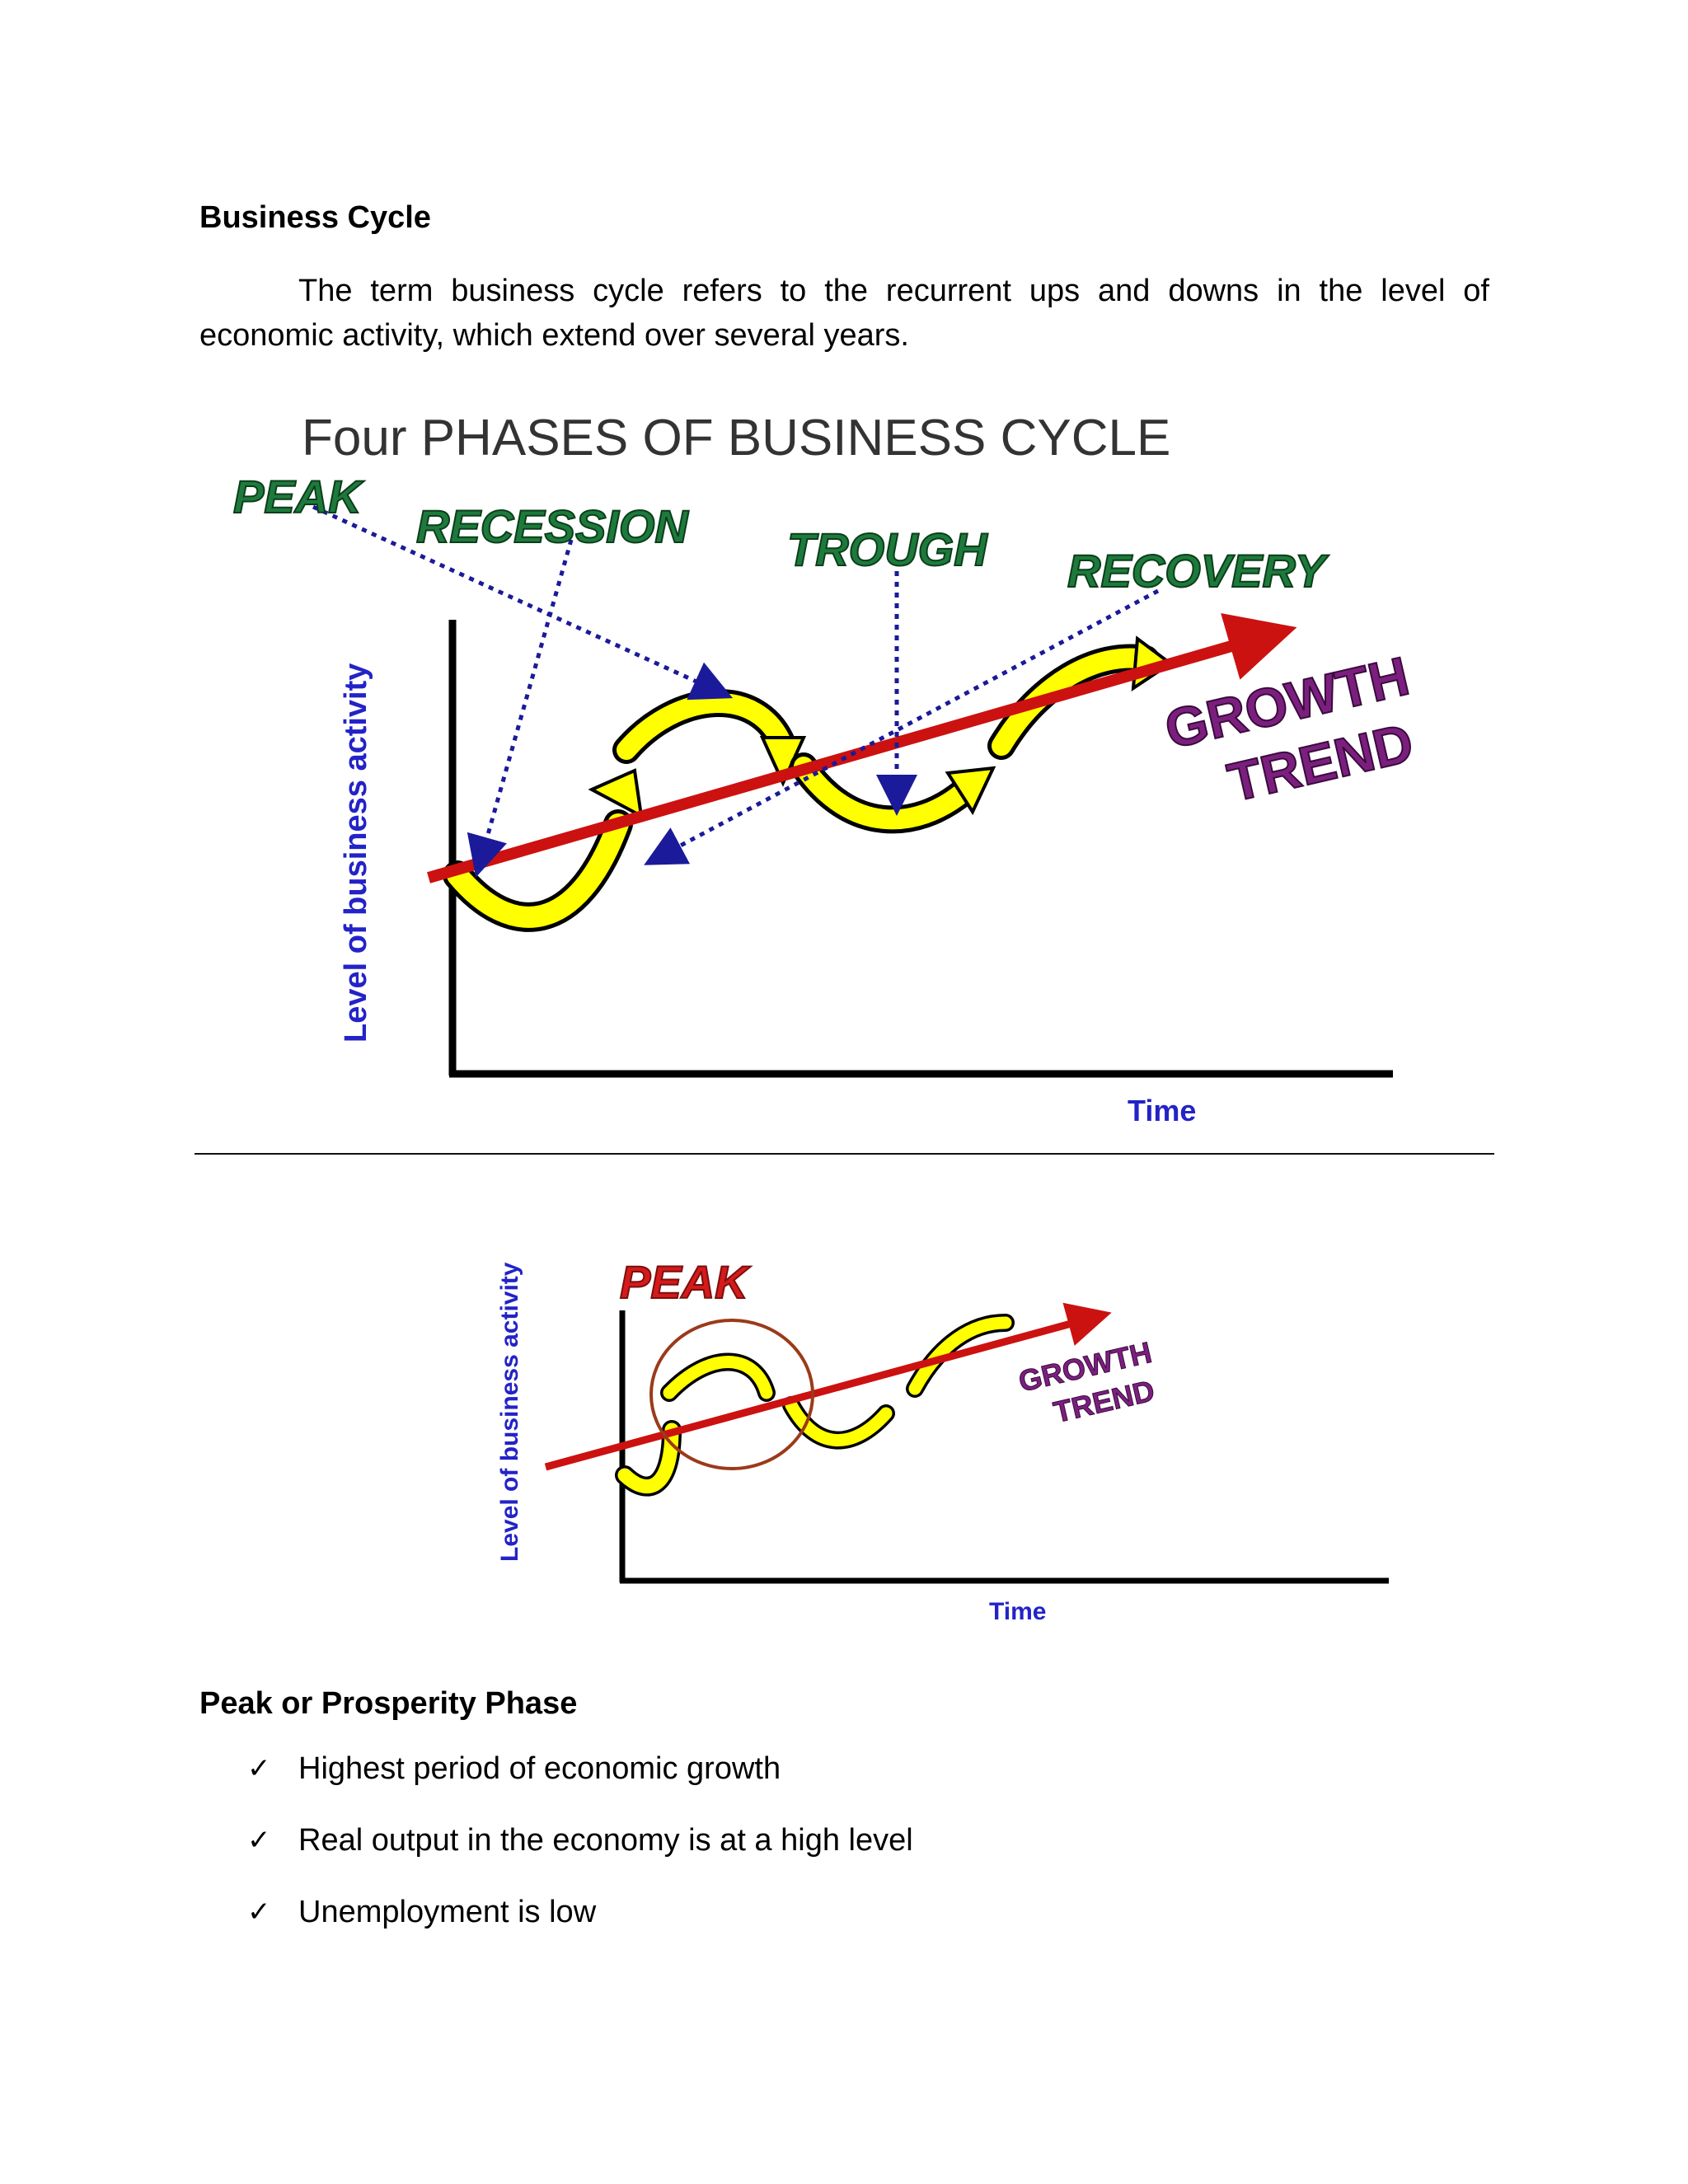  Describe the element at coordinates (686, 1282) in the screenshot. I see `peak-label: PEAK` at that location.